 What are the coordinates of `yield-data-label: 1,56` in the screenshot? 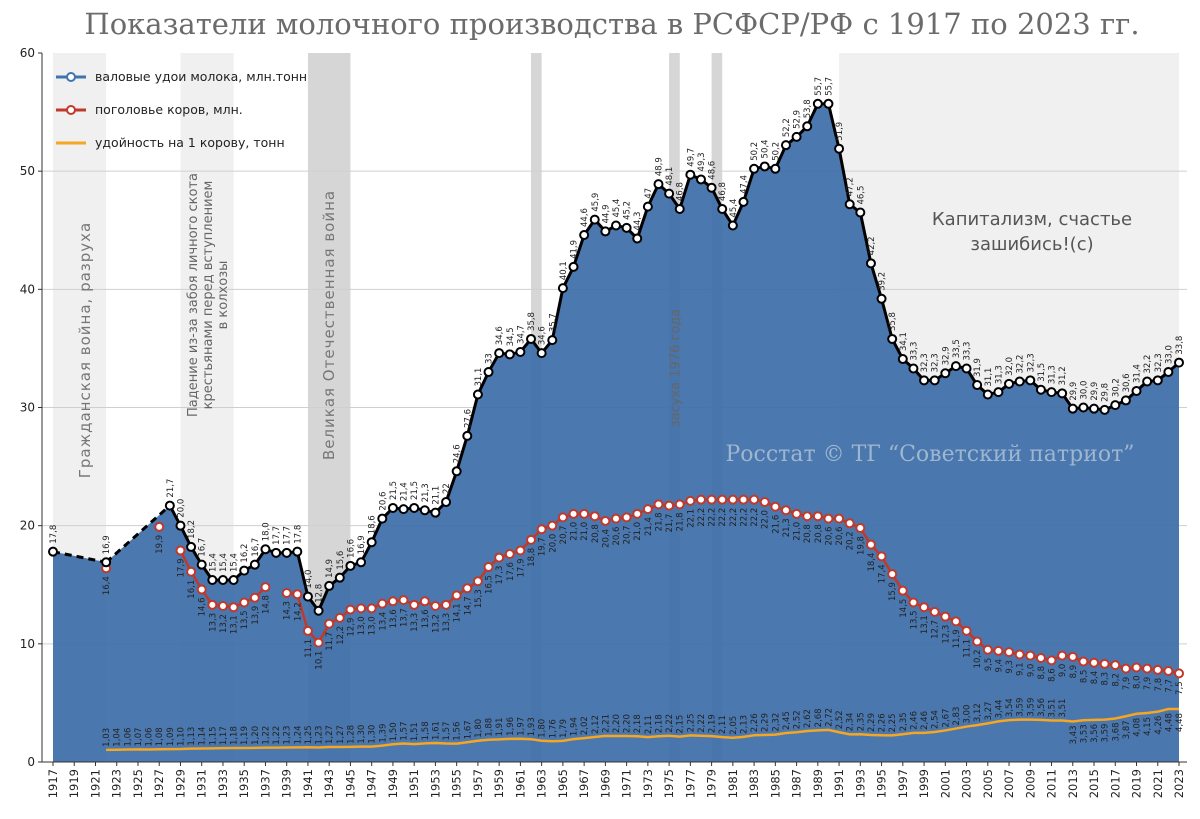 It's located at (458, 731).